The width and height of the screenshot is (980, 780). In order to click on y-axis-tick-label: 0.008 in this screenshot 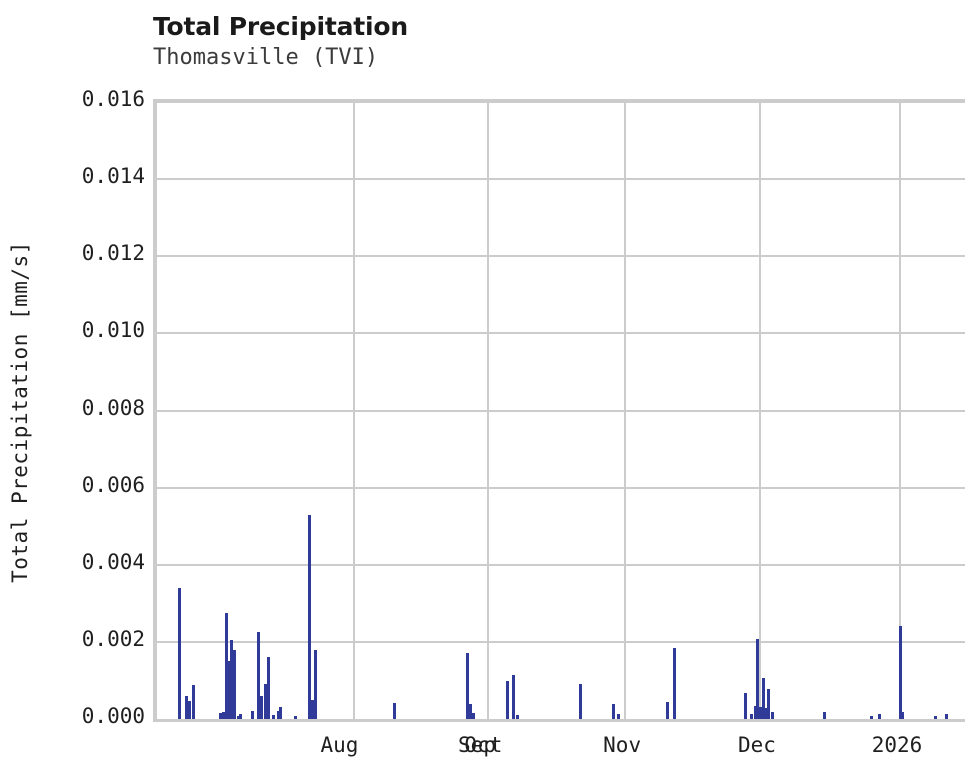, I will do `click(113, 407)`.